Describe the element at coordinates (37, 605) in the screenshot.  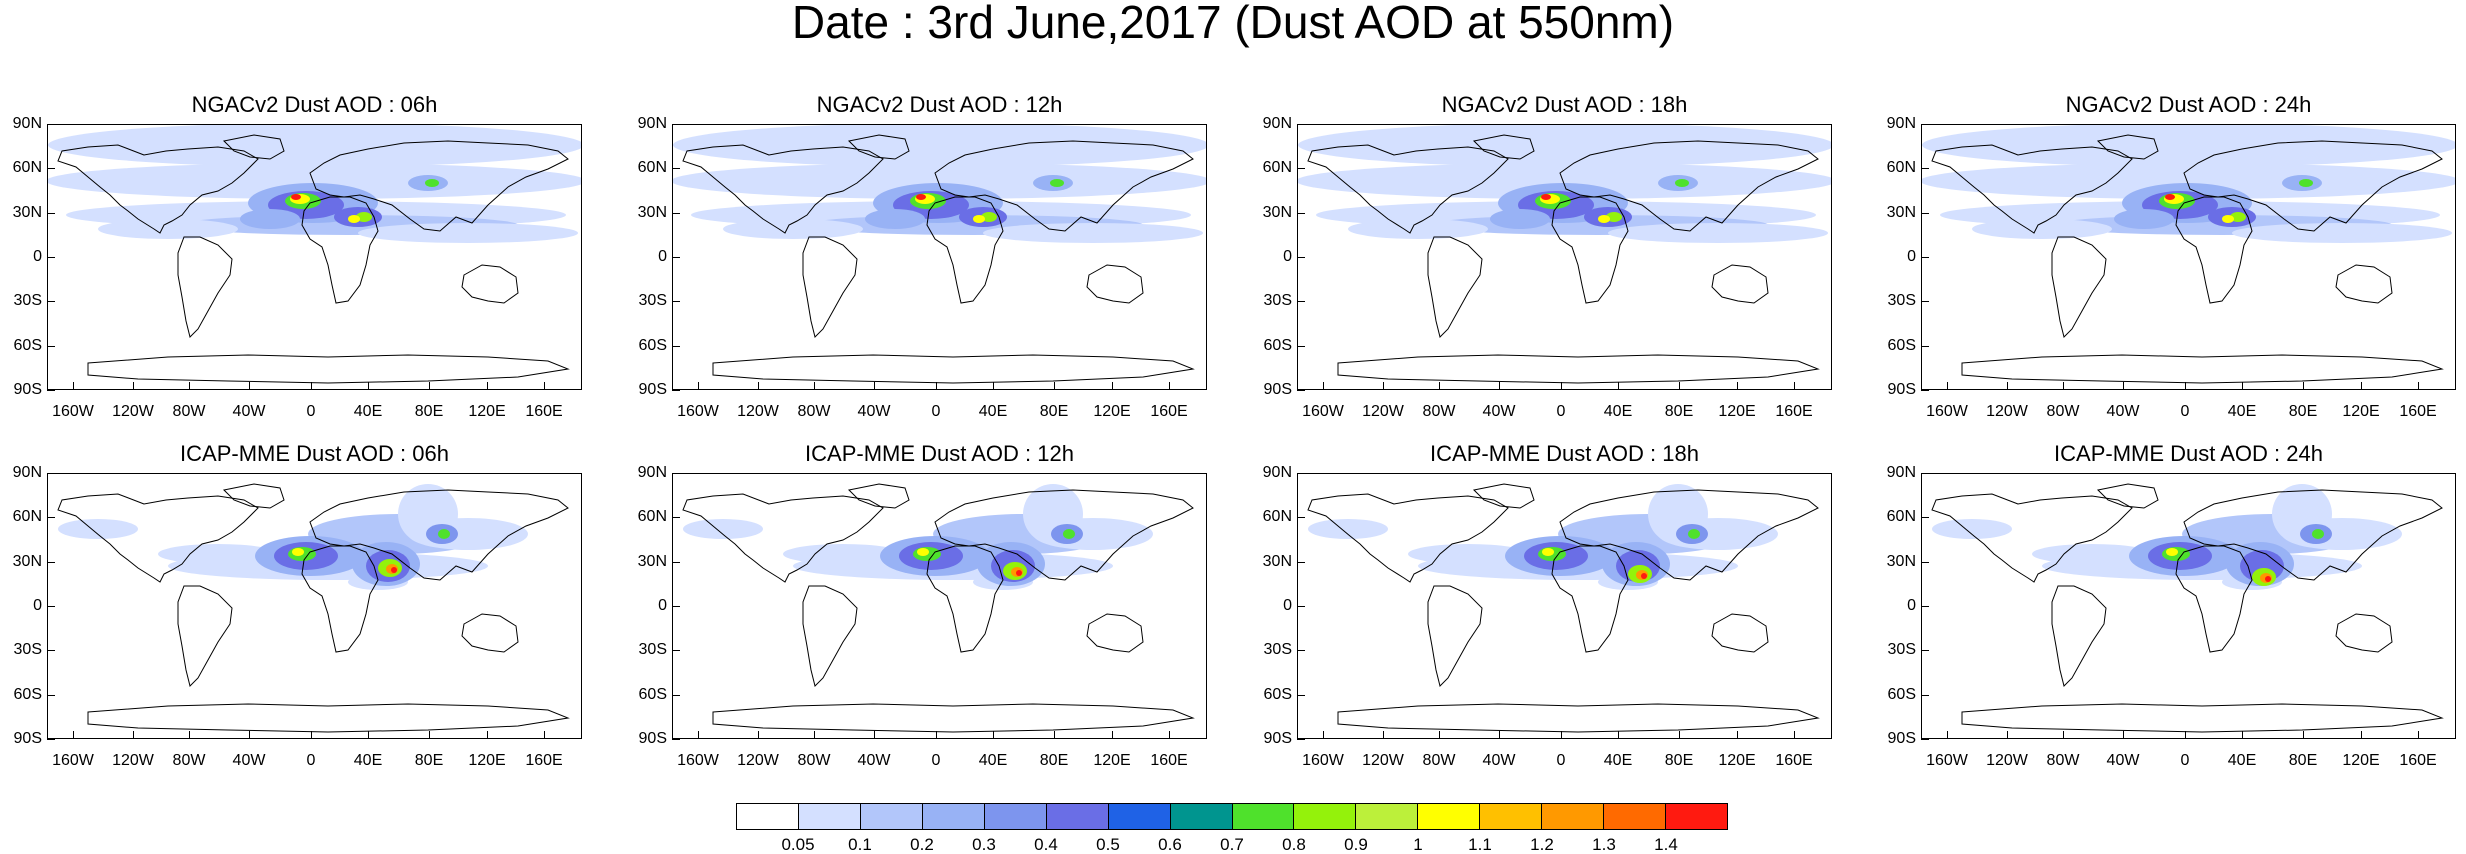
I see `latitude-label: 0` at that location.